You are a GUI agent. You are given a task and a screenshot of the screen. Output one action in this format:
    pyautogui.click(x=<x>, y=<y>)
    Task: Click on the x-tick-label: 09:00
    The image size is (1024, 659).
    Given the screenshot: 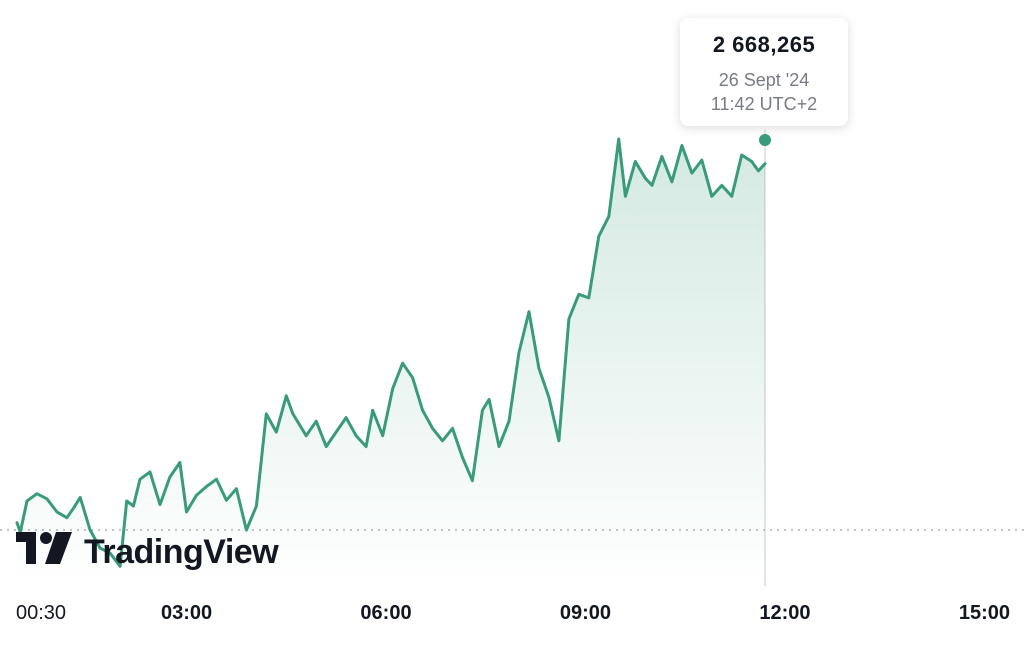 What is the action you would take?
    pyautogui.click(x=585, y=613)
    